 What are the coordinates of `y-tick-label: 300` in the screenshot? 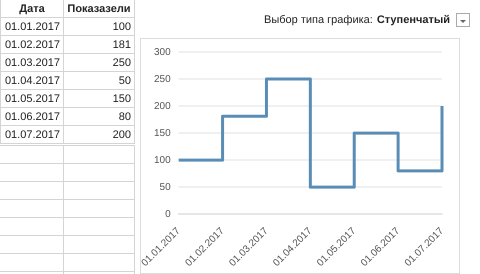 It's located at (163, 52).